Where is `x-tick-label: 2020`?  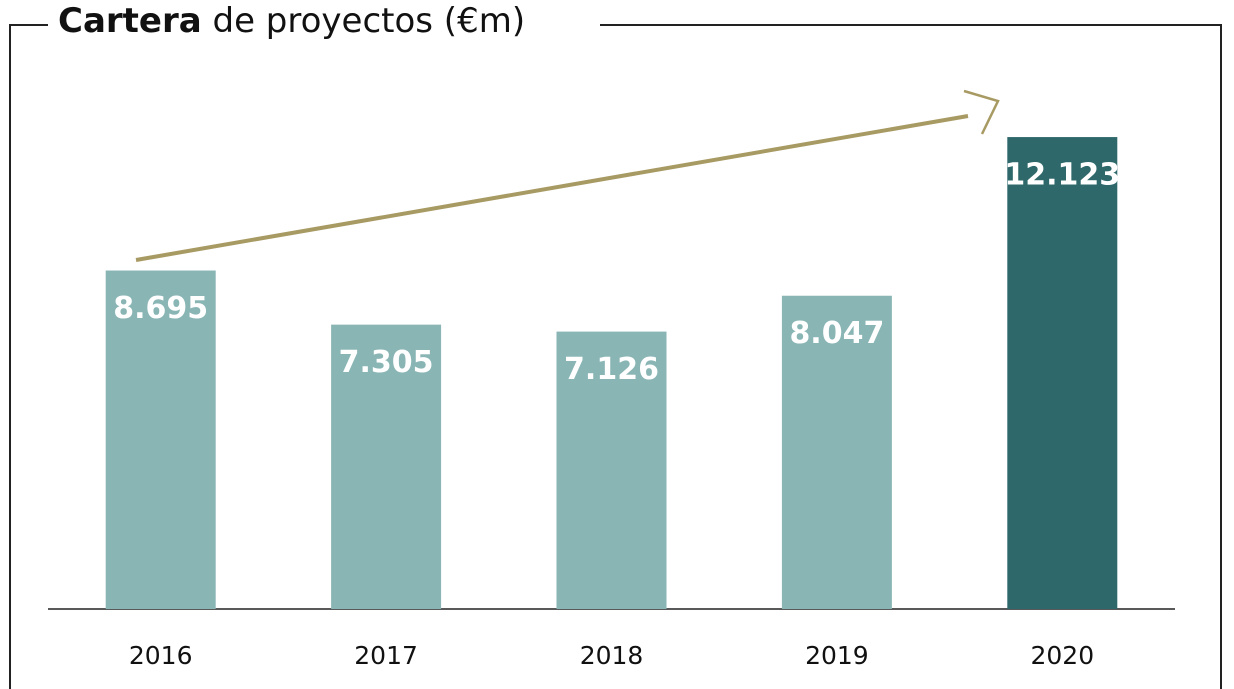 x-tick-label: 2020 is located at coordinates (1062, 655).